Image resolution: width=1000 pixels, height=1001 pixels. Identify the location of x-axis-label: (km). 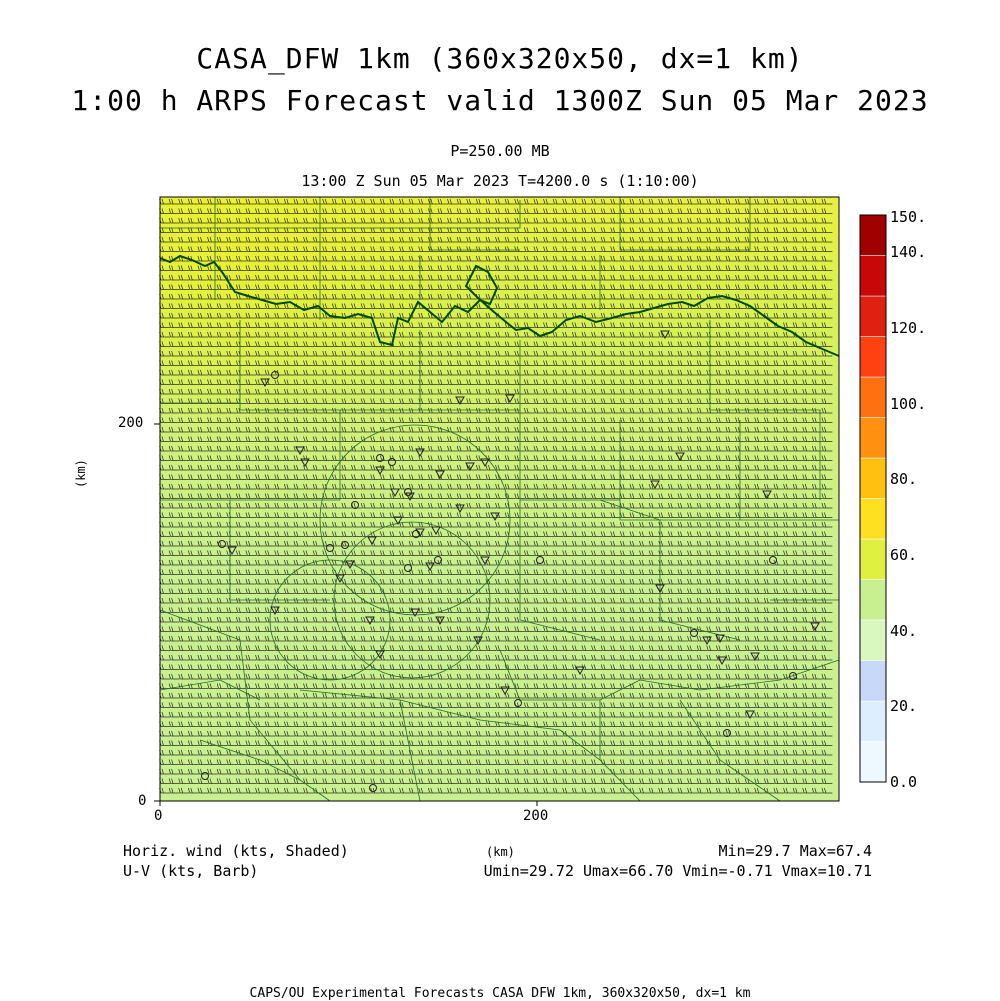
(500, 852).